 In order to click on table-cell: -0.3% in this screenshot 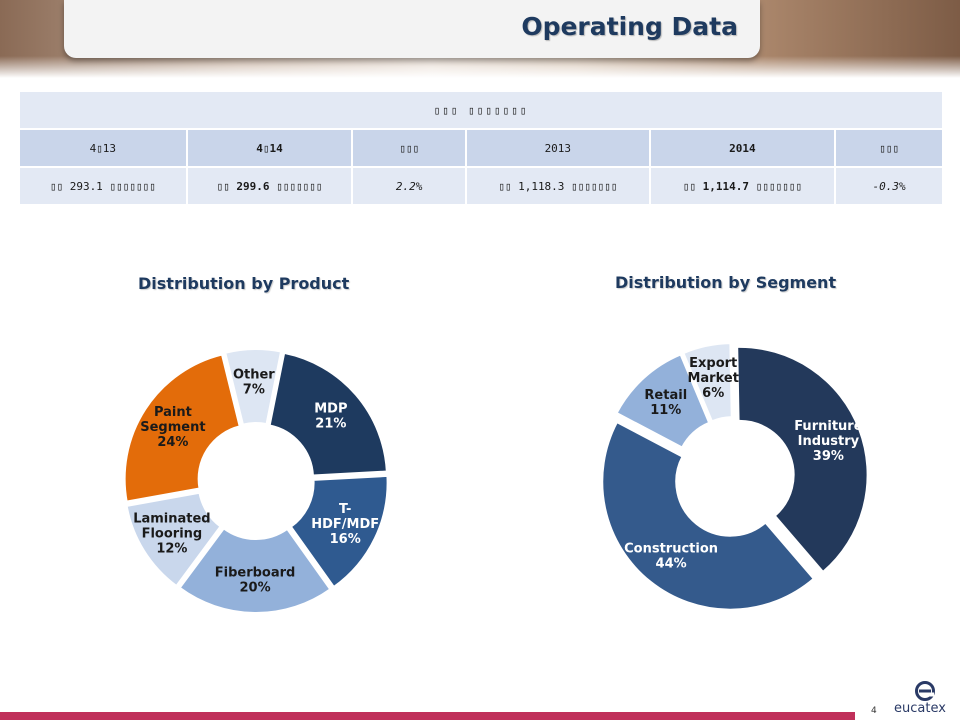, I will do `click(889, 186)`.